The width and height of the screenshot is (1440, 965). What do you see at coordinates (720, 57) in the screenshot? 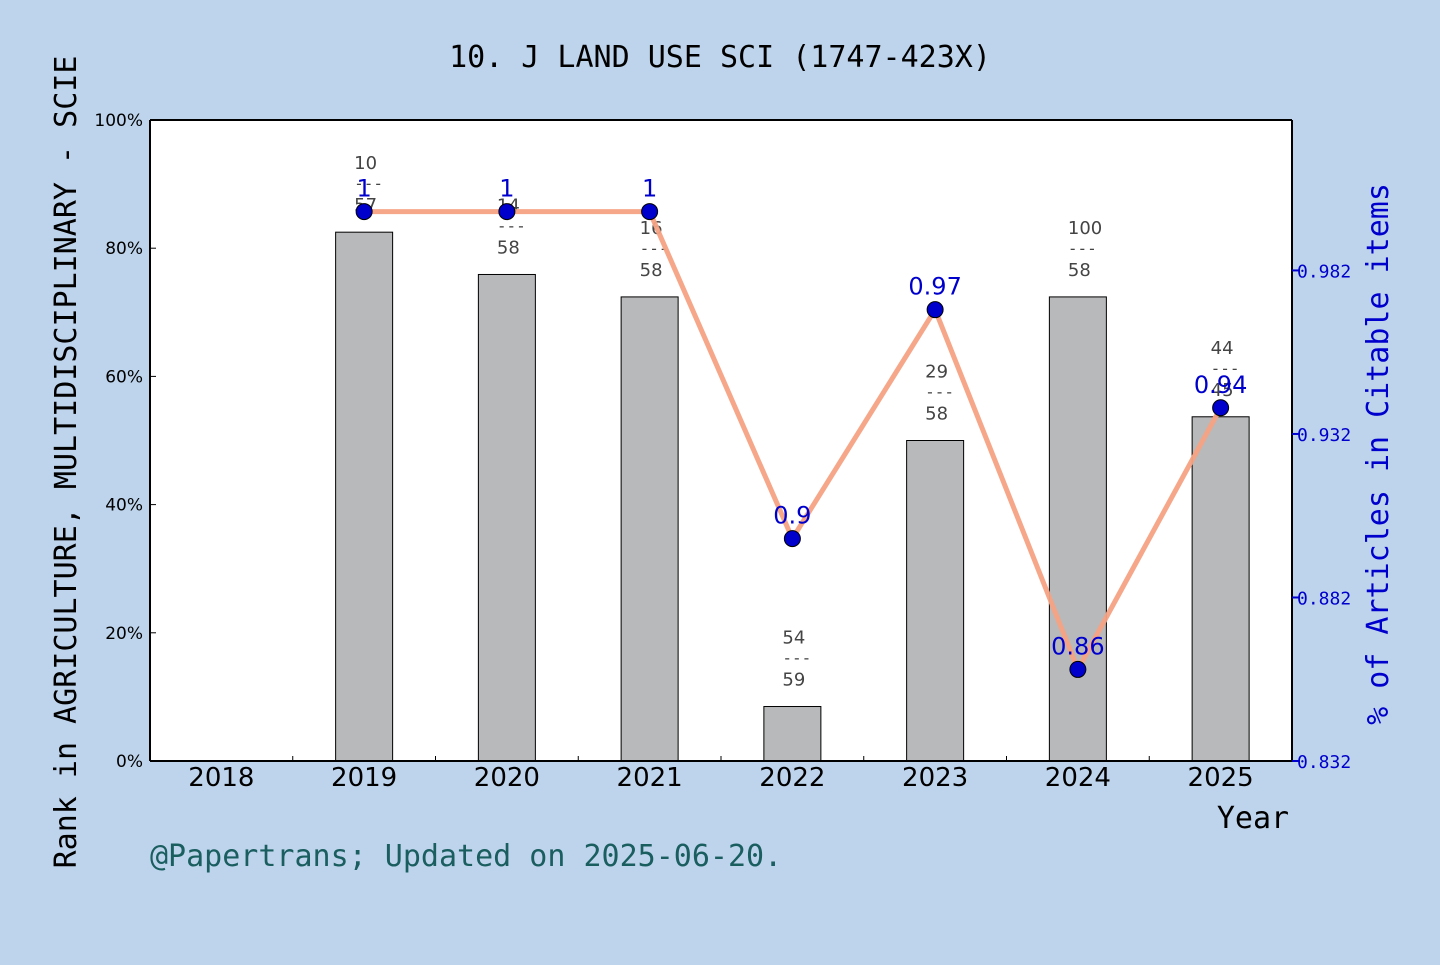
I see `chart-title: 10. J LAND USE SCI (1747-423X)` at bounding box center [720, 57].